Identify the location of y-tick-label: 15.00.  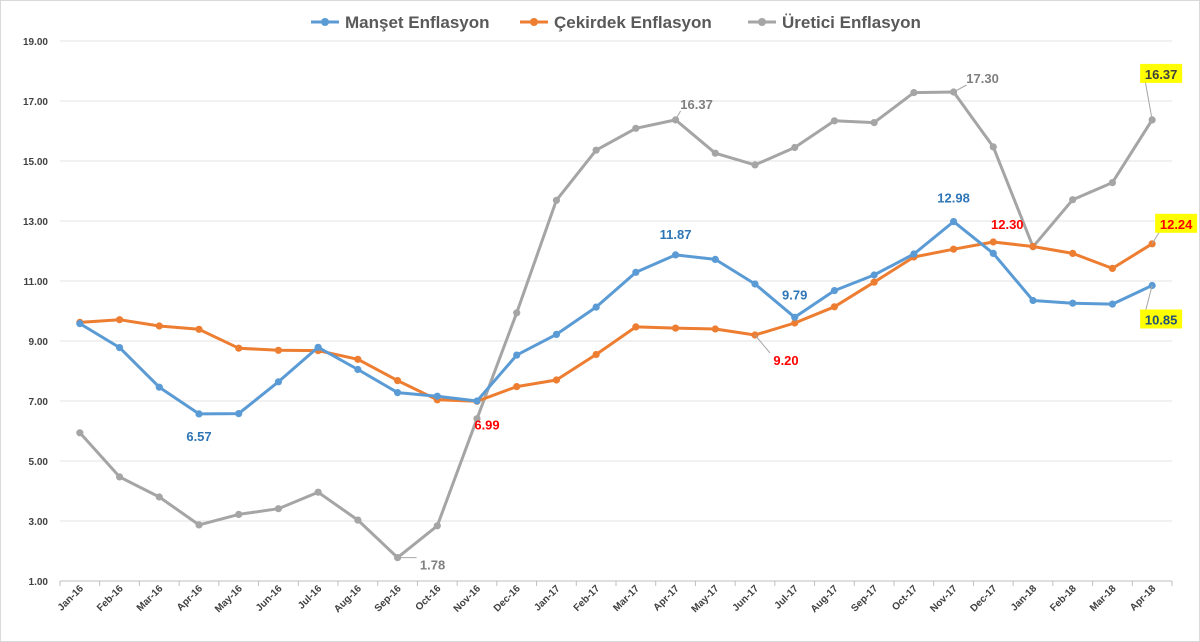
(35, 162).